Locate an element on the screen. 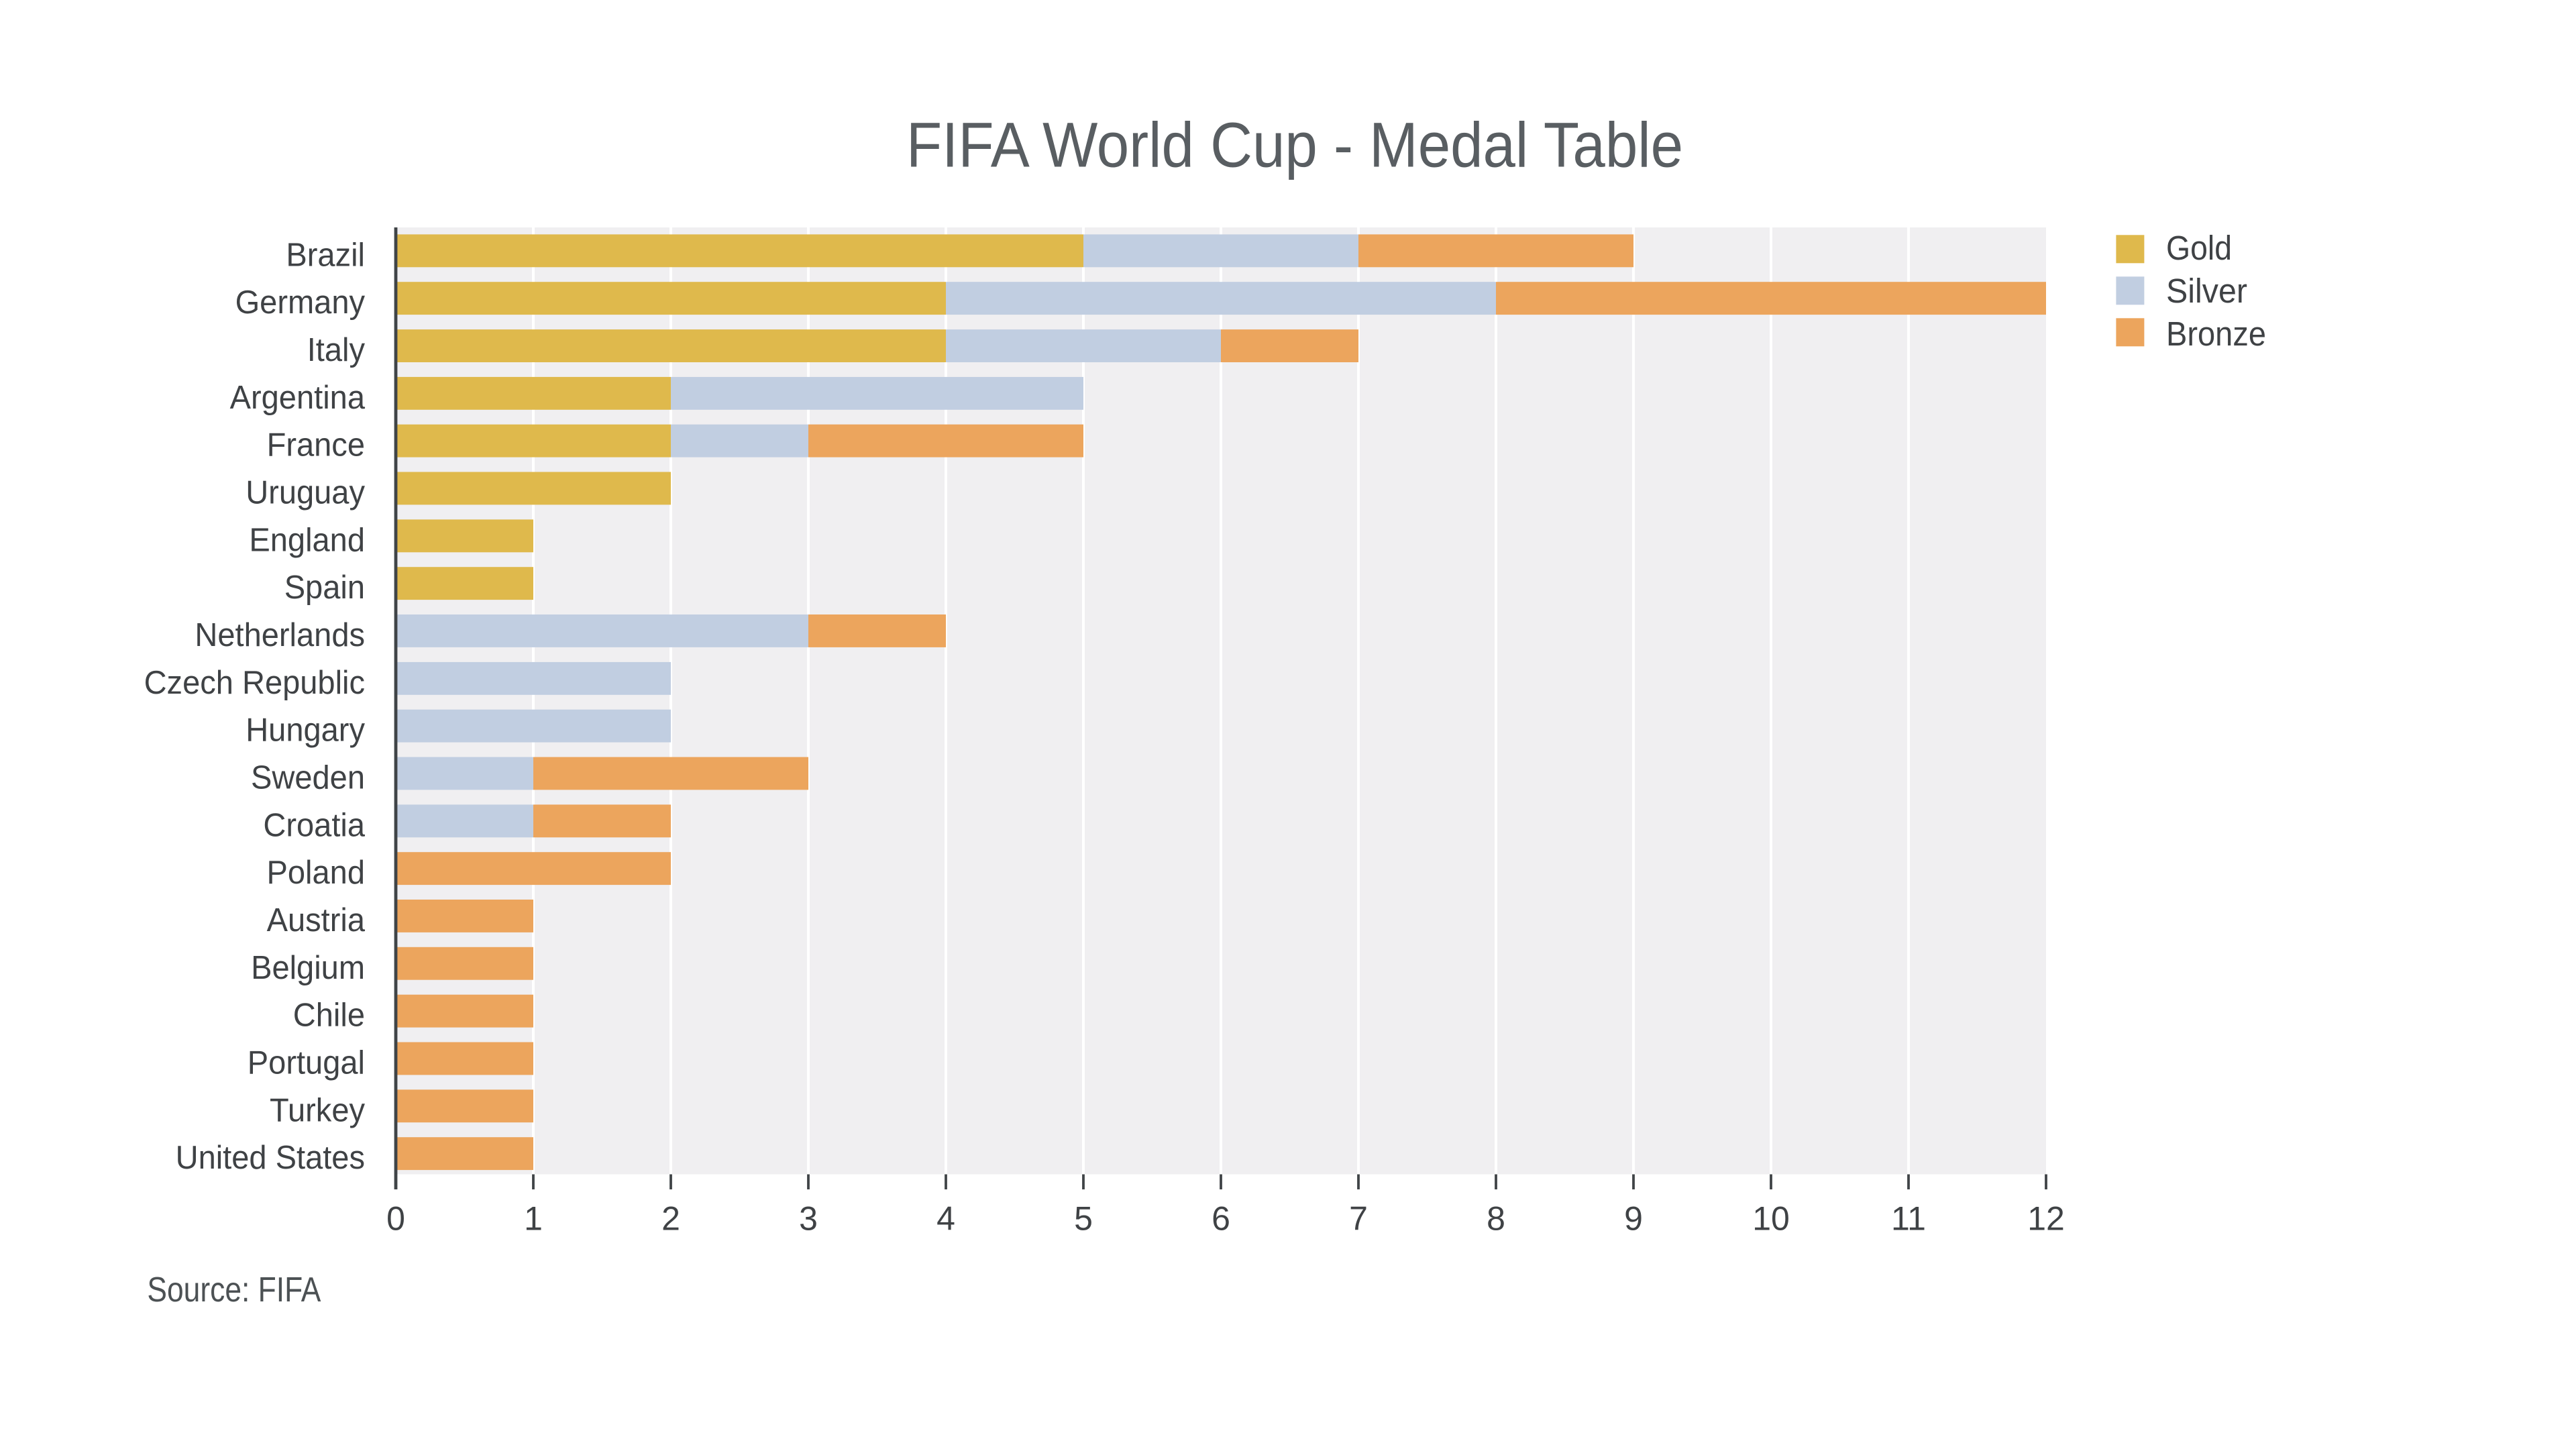  svg-text: FIFA World Cup - Medal Table is located at coordinates (1294, 145).